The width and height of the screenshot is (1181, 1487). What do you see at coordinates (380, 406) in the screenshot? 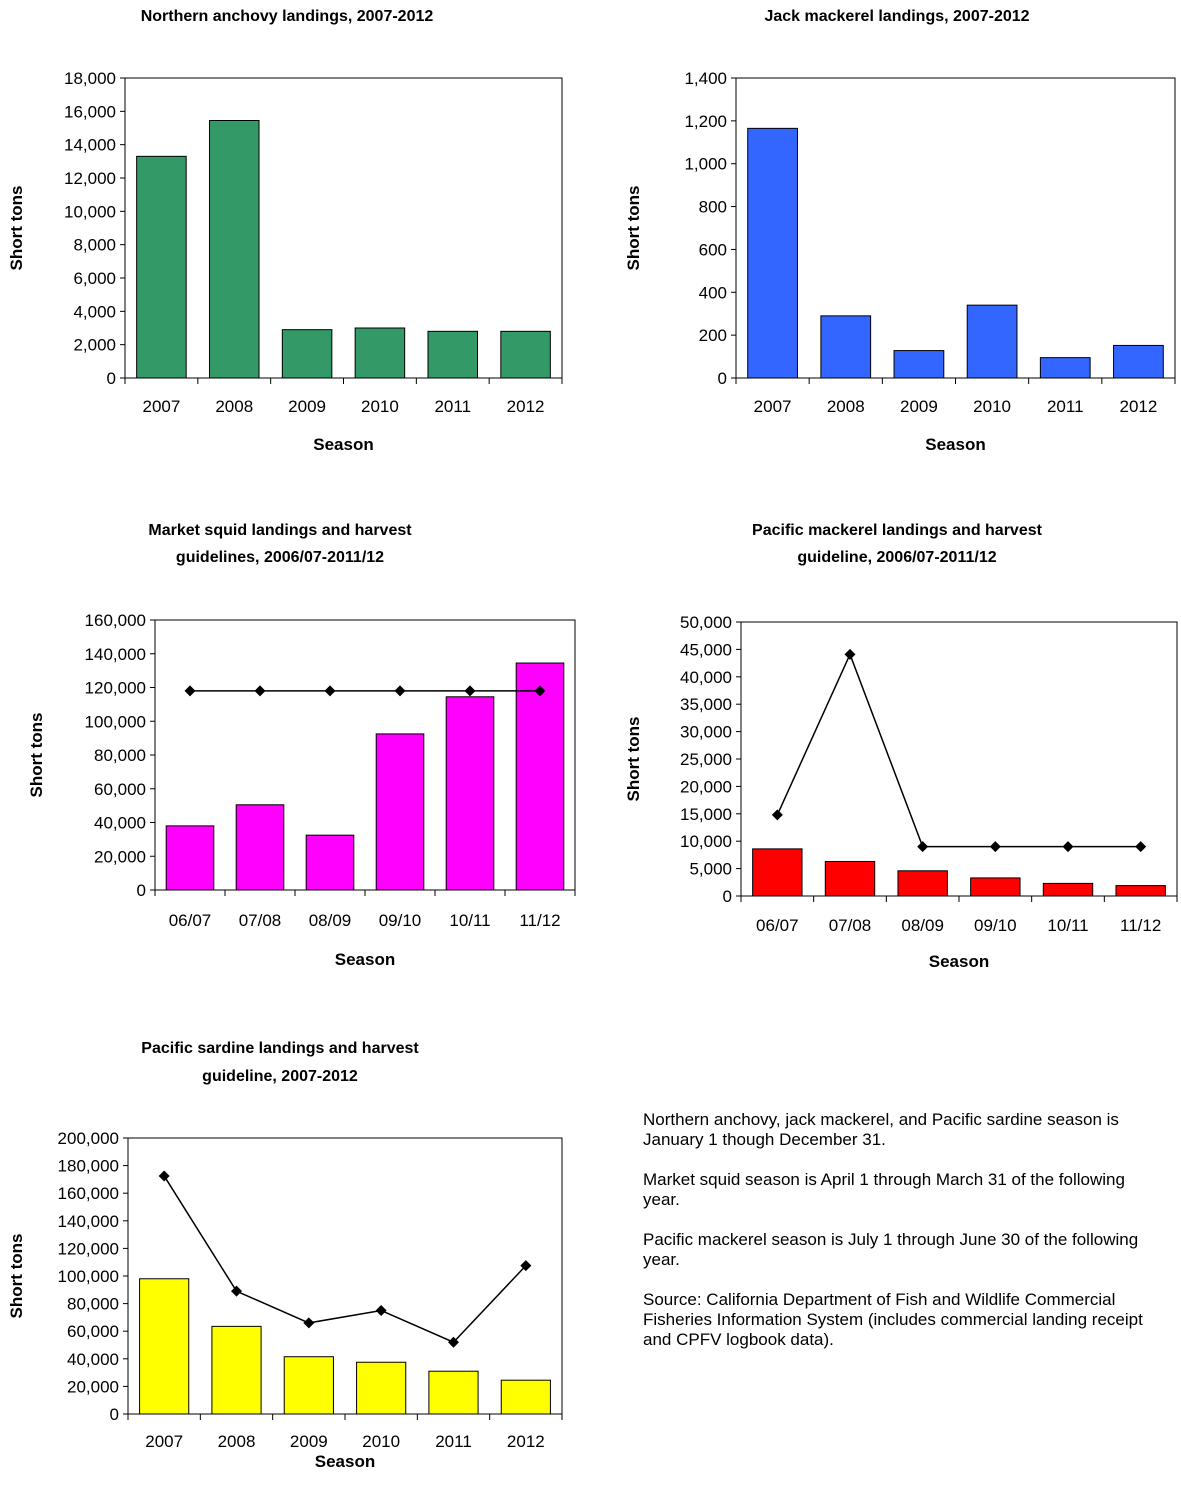
I see `x-tick-label: 2010` at bounding box center [380, 406].